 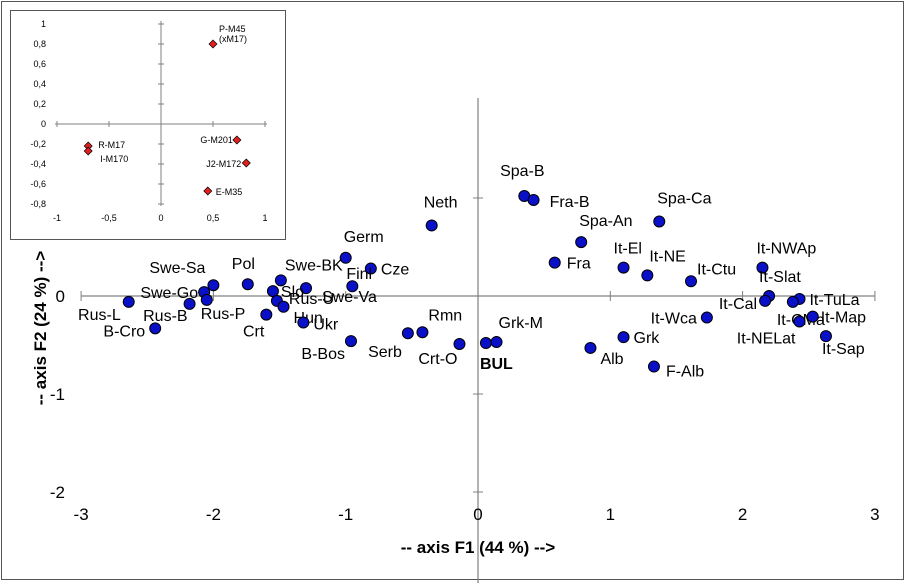 I want to click on inset-y-tick-label: 0,2, so click(x=39, y=104).